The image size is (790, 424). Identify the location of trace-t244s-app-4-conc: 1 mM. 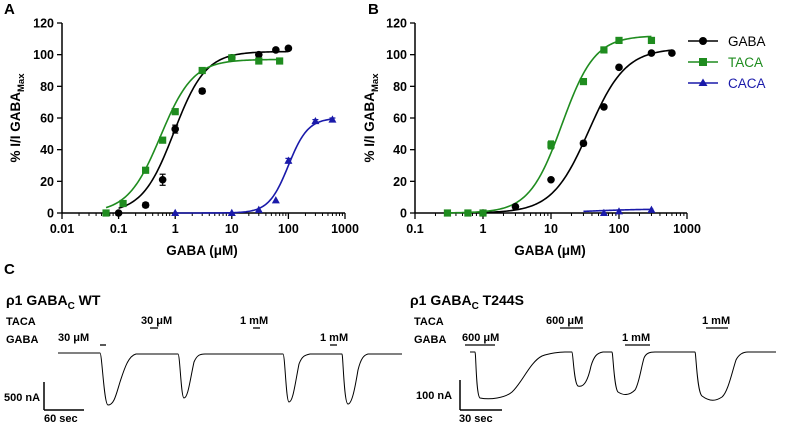
(716, 321).